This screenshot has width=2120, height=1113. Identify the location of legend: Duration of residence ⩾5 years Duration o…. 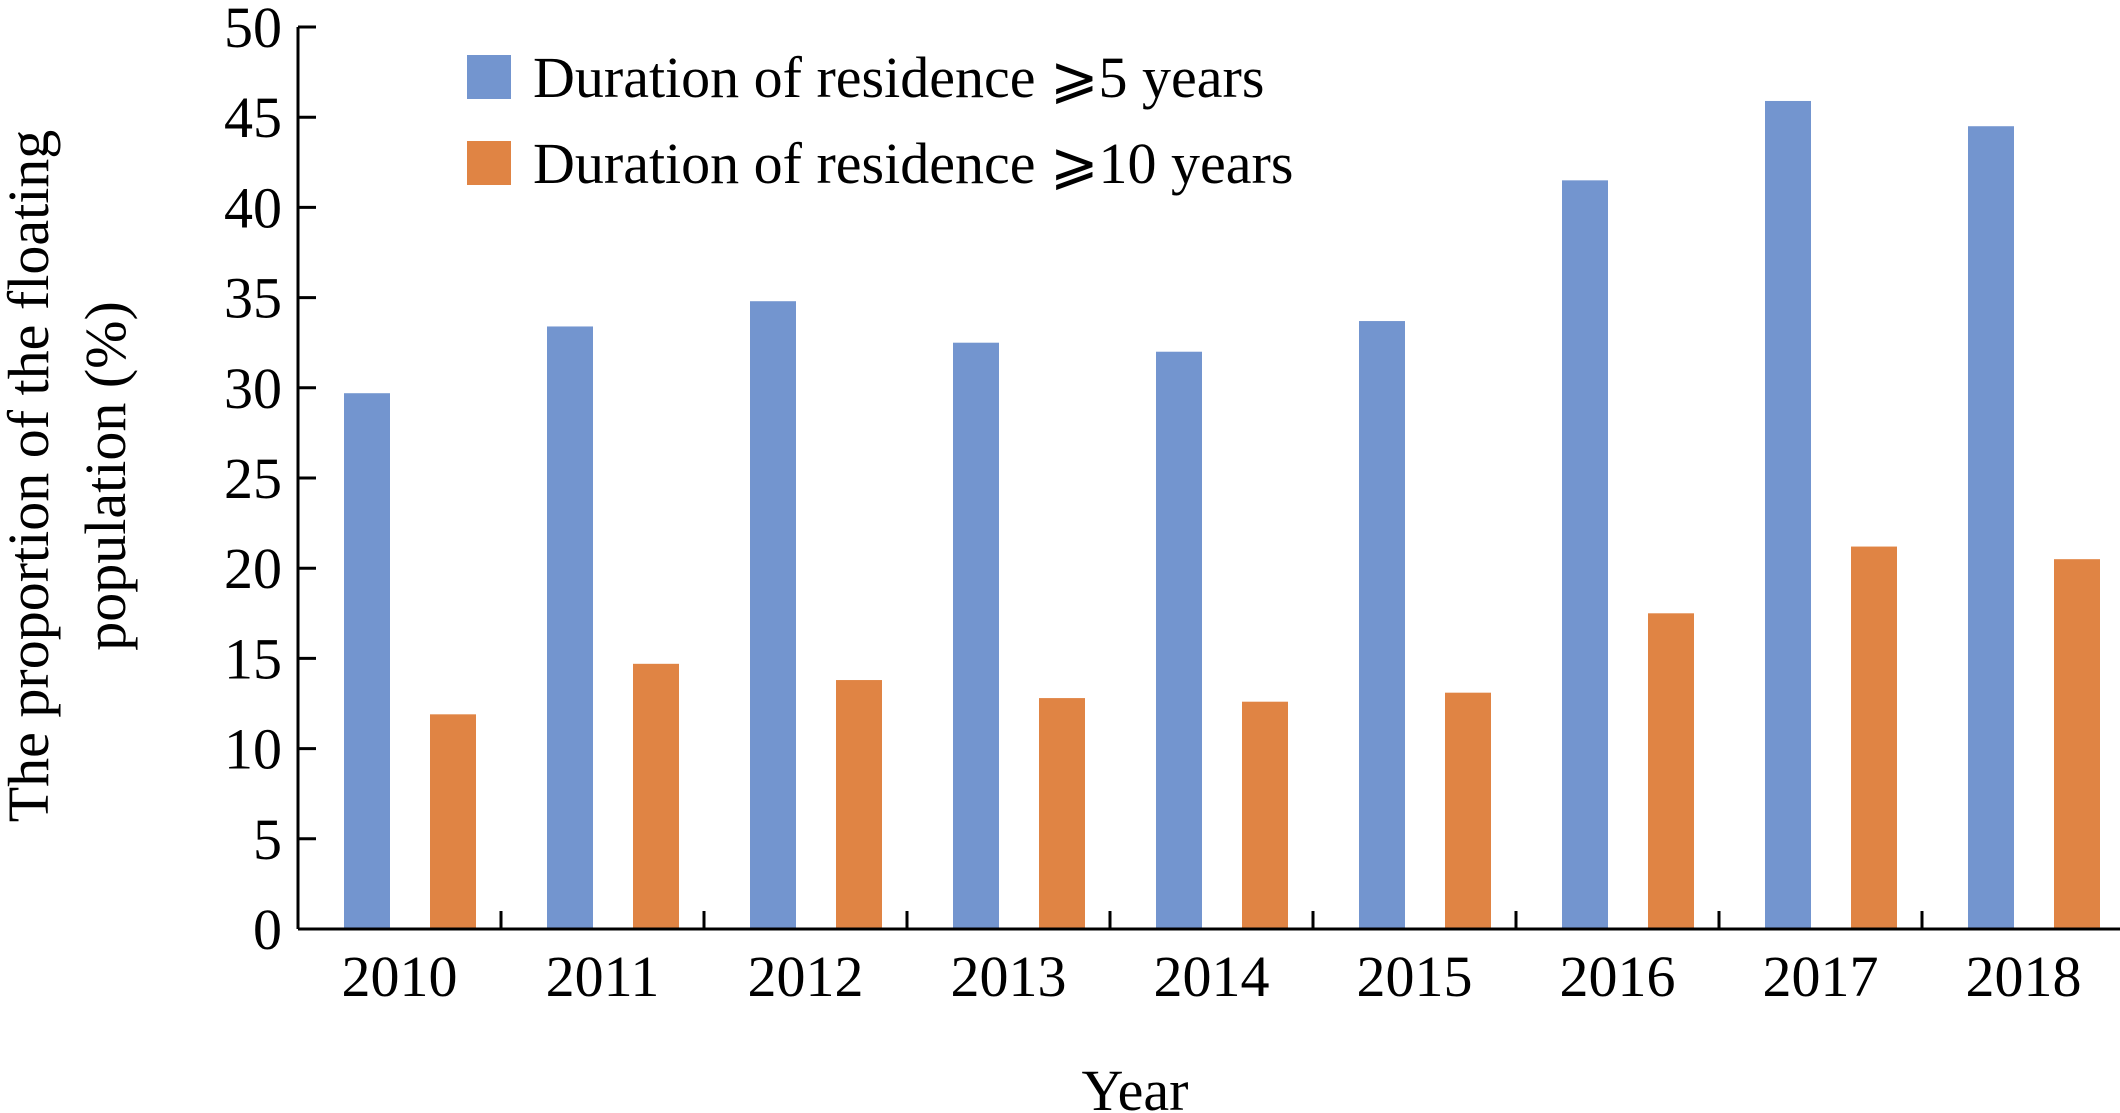
(880, 120).